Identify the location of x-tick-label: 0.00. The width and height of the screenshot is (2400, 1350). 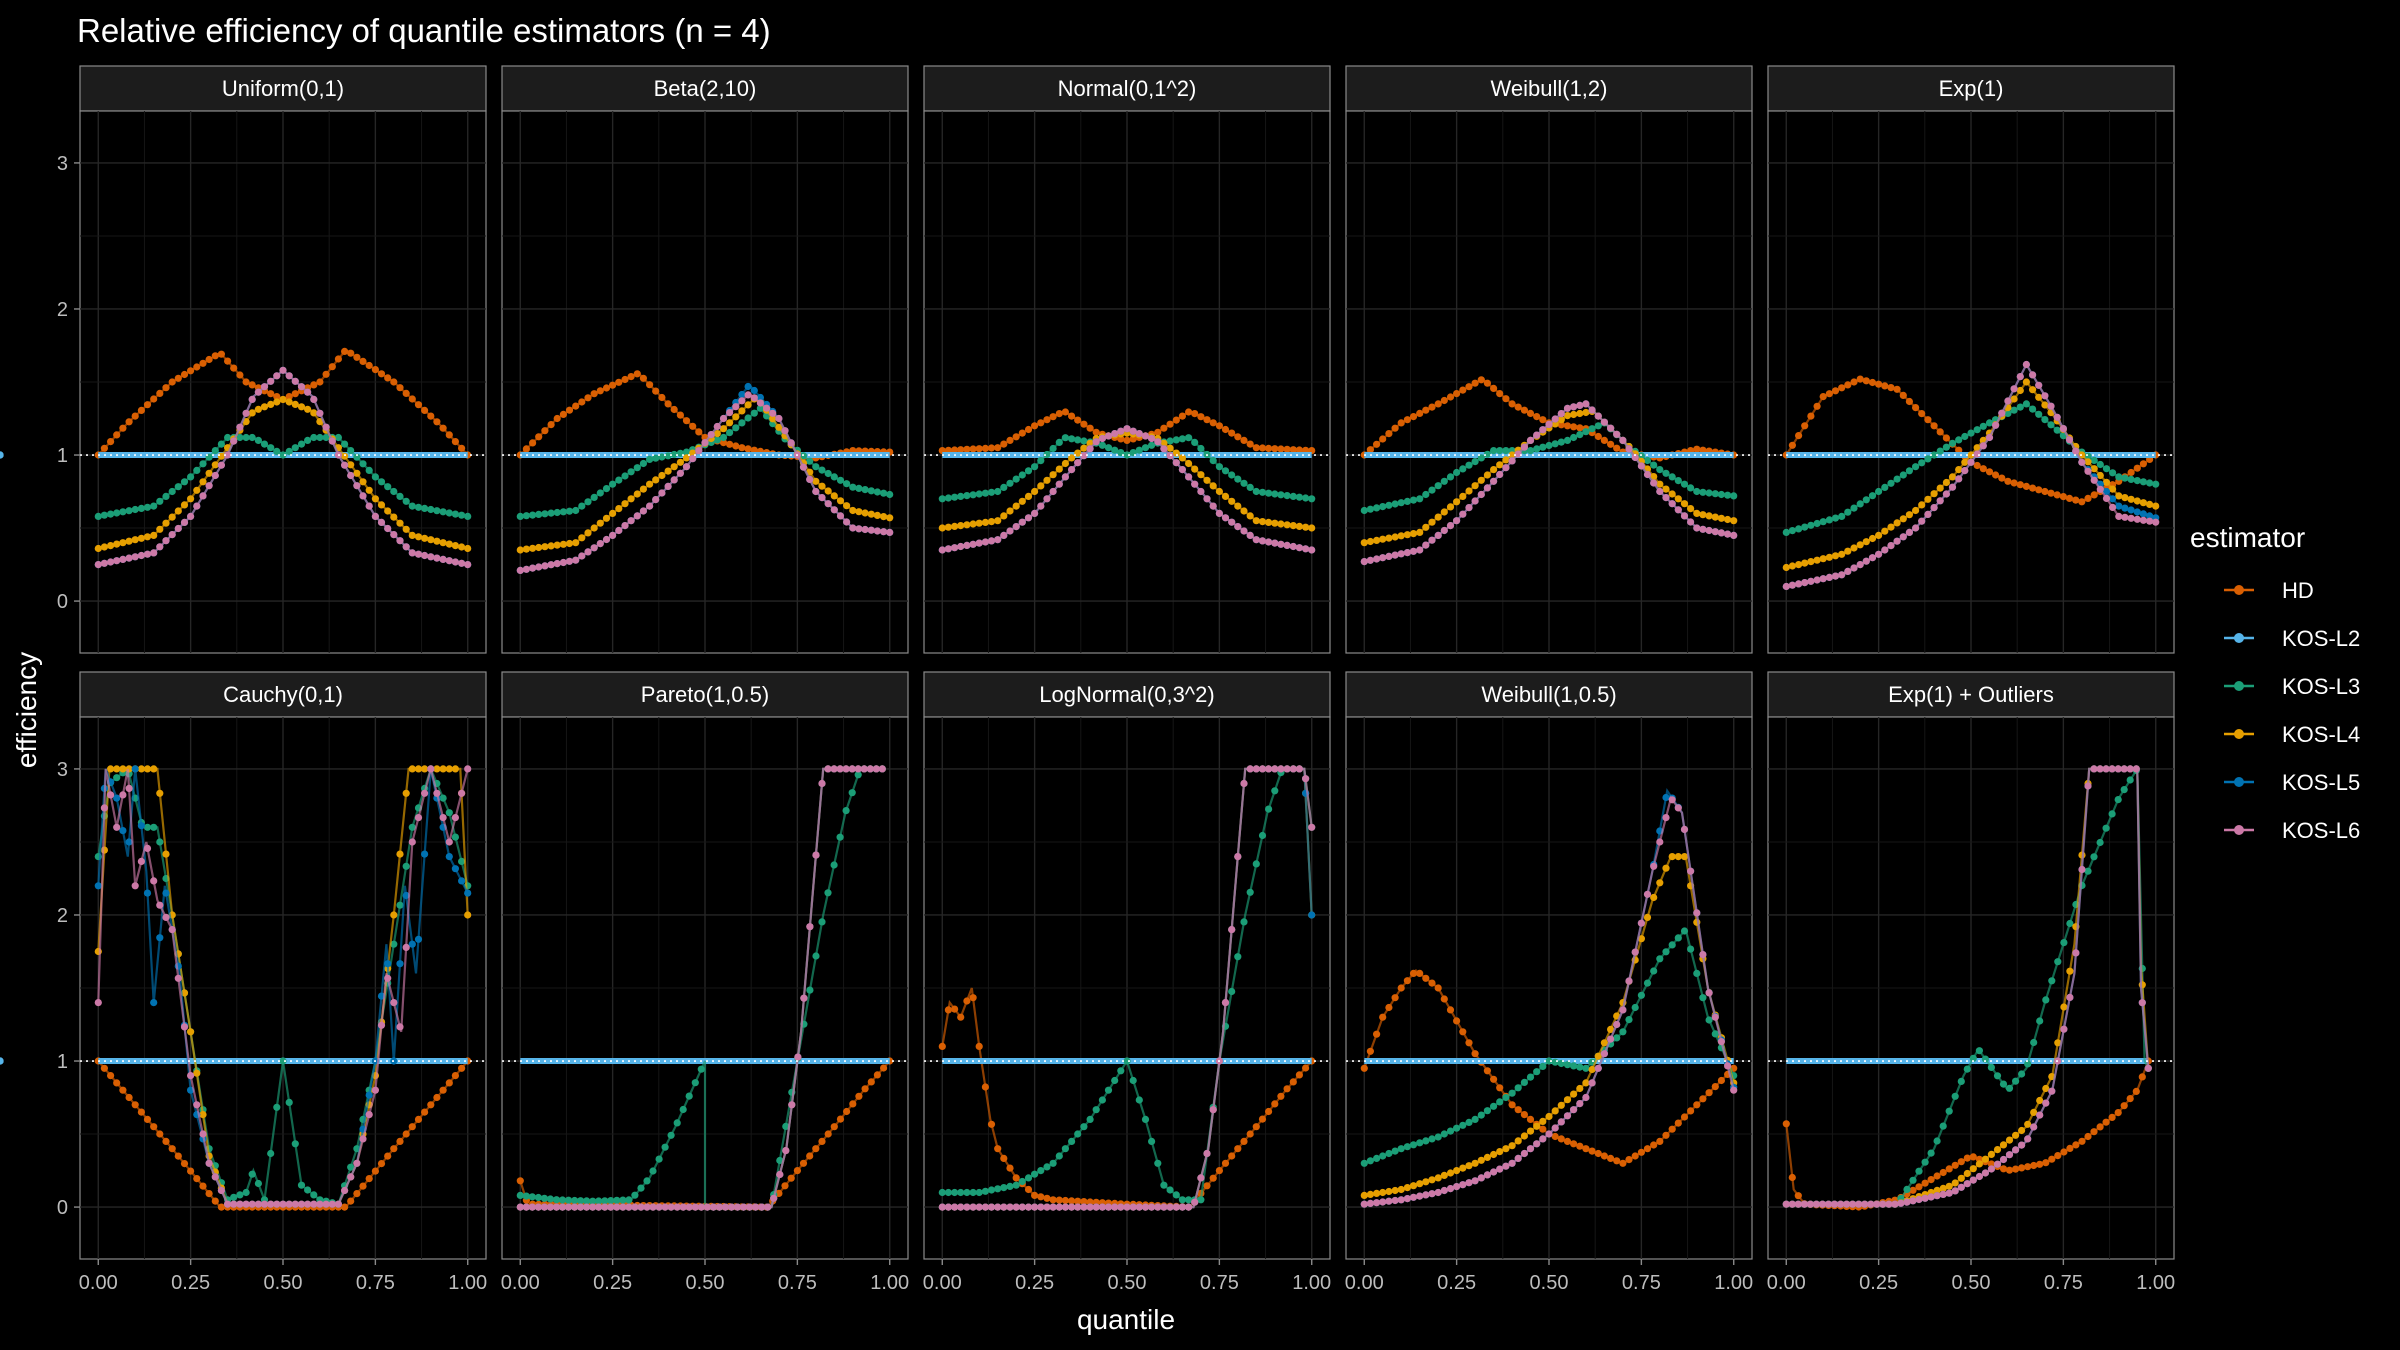
(98, 1283).